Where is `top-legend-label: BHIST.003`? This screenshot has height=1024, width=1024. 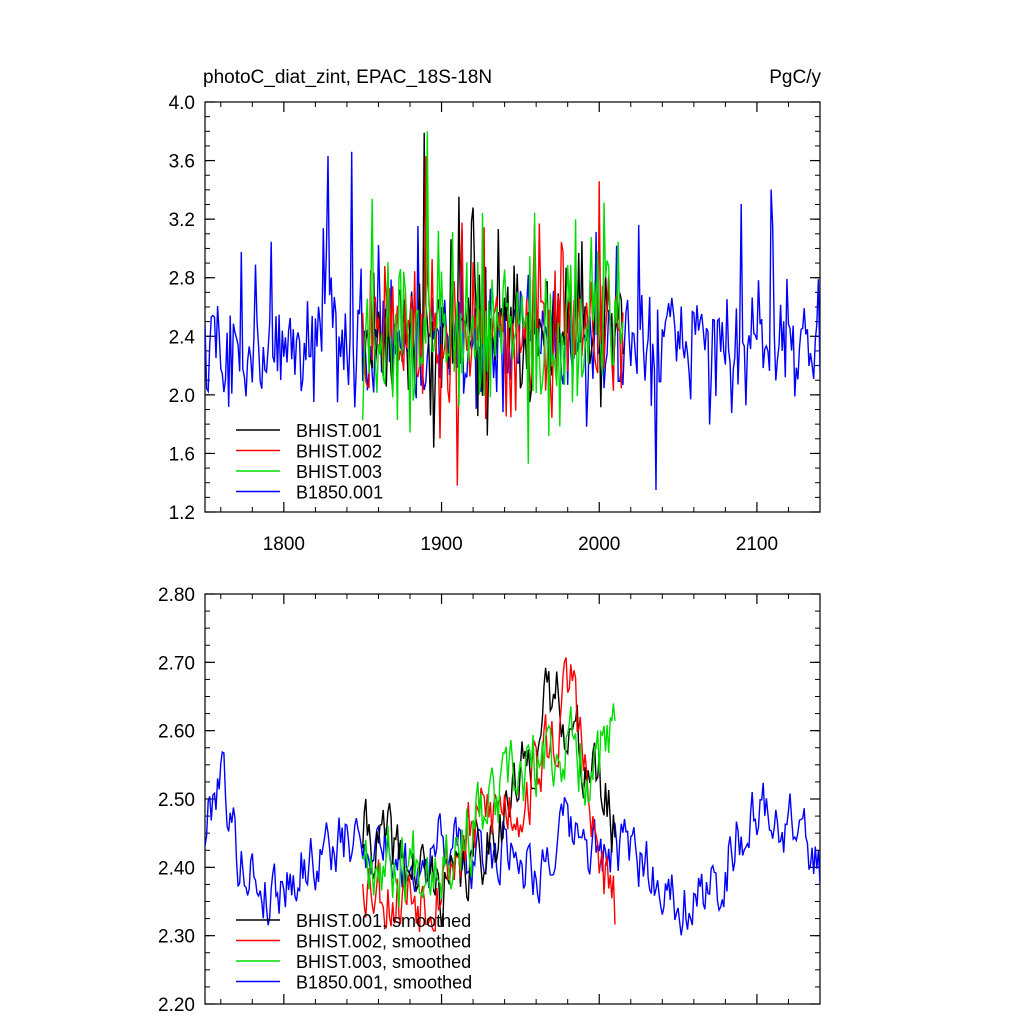 top-legend-label: BHIST.003 is located at coordinates (339, 472).